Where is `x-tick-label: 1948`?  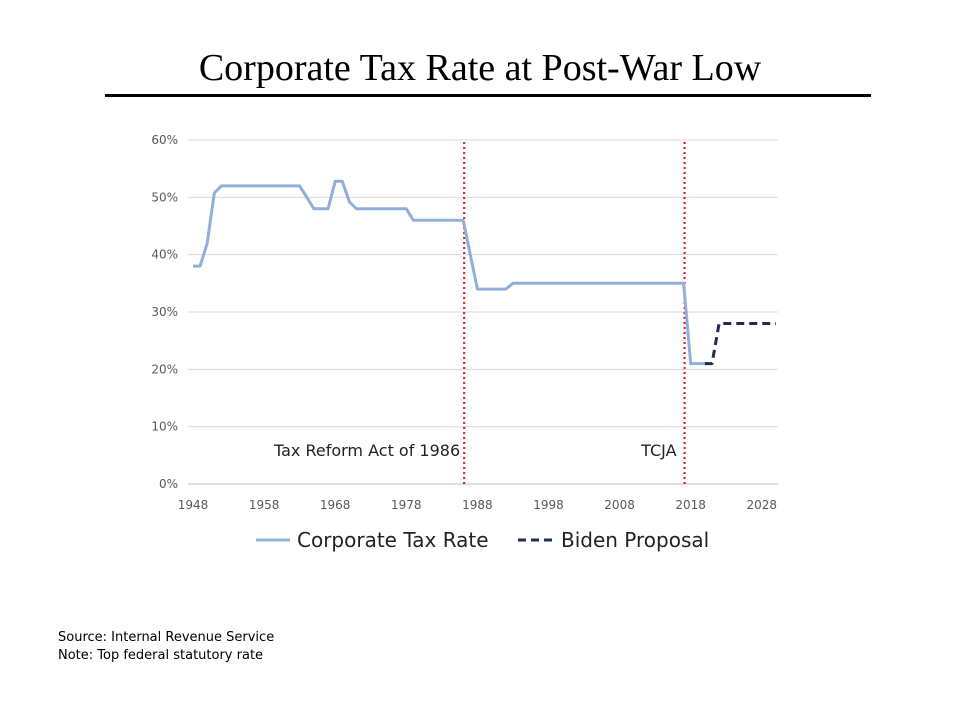
x-tick-label: 1948 is located at coordinates (193, 505).